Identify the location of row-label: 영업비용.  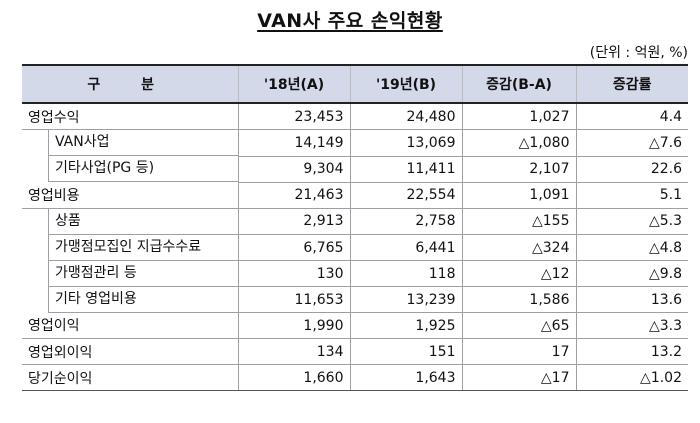
(130, 195).